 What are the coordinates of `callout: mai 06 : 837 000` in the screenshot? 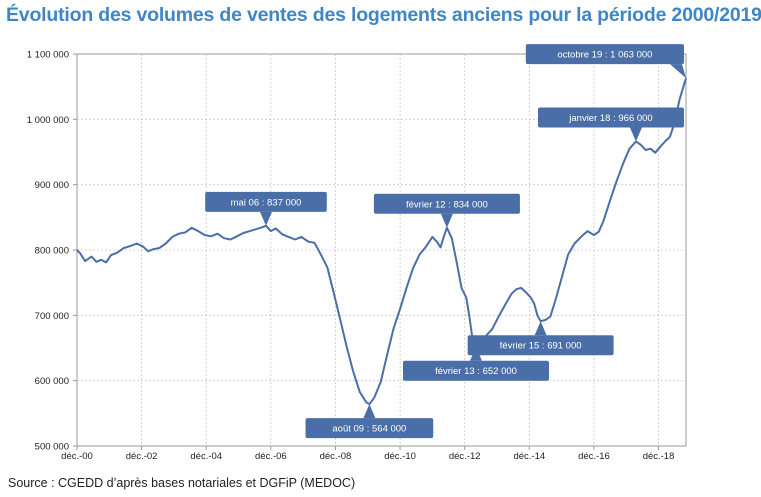 It's located at (266, 208).